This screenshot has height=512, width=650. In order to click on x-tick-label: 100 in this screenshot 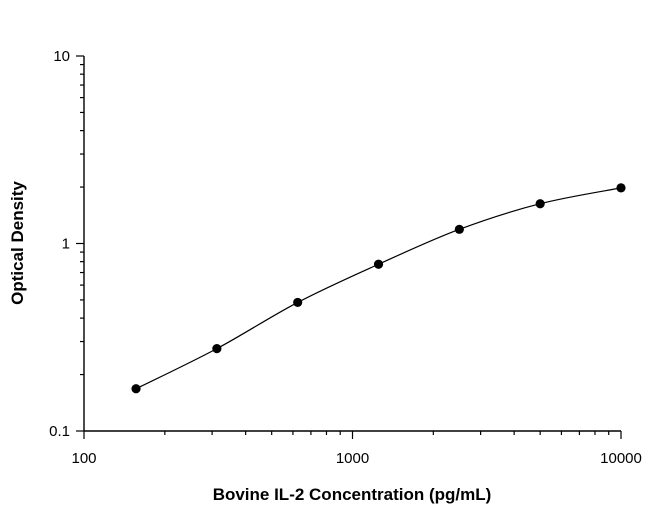, I will do `click(83, 458)`.